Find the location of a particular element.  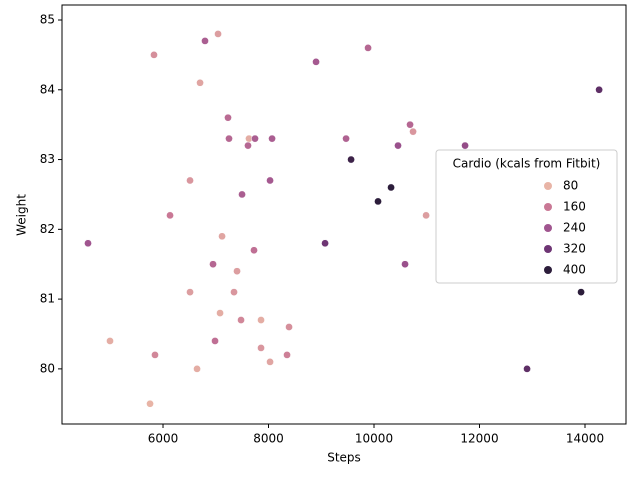

y-tick-label: 81 is located at coordinates (47, 299).